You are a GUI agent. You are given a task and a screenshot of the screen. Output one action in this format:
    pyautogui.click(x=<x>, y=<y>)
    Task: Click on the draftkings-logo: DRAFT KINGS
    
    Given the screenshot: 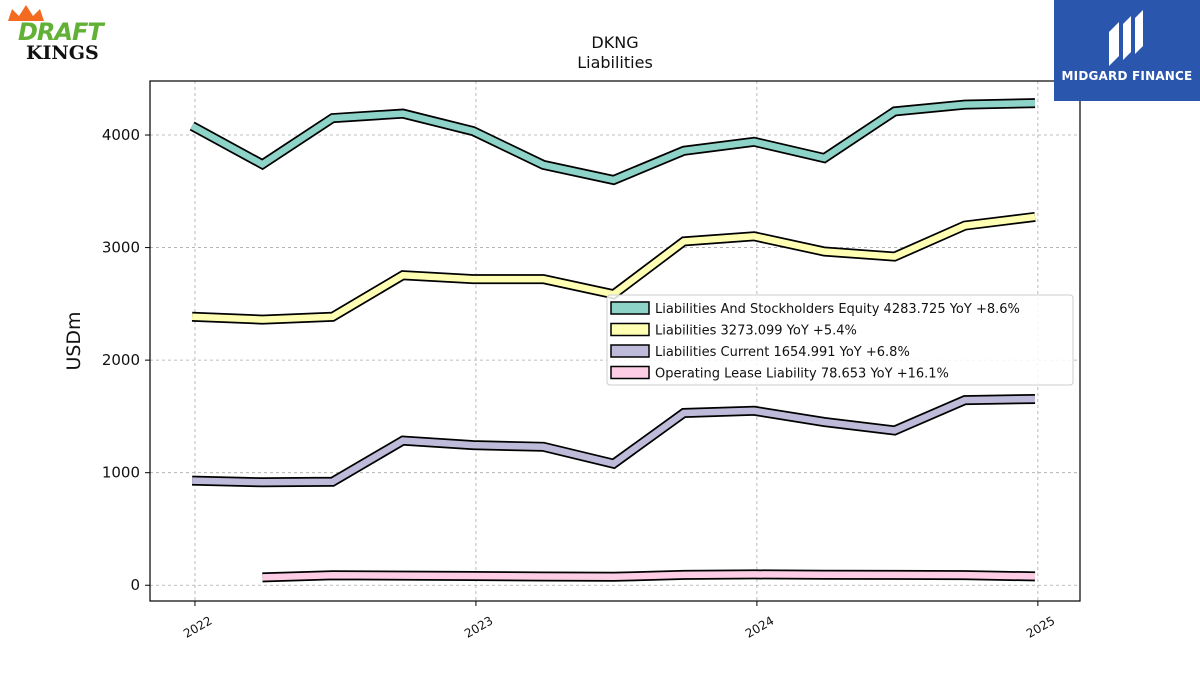 What is the action you would take?
    pyautogui.click(x=64, y=35)
    